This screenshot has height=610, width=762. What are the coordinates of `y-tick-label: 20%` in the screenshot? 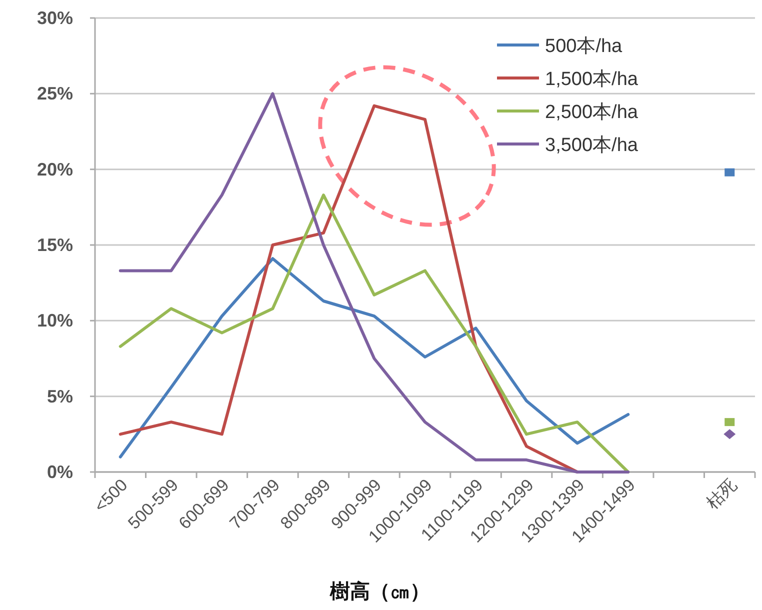 It's located at (54, 169).